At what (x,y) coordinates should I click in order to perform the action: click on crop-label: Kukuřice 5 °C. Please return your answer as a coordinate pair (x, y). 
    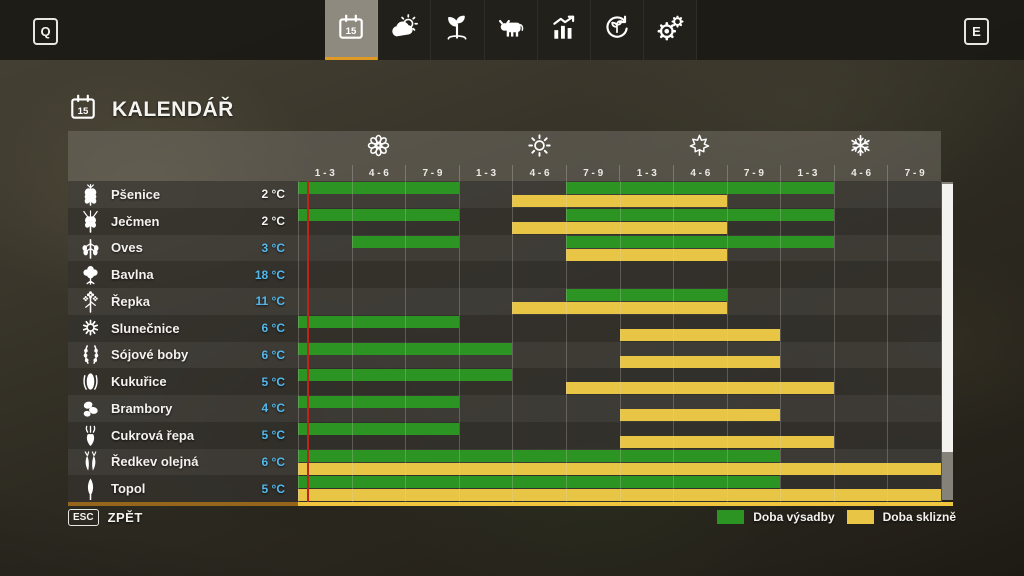
    Looking at the image, I should click on (183, 381).